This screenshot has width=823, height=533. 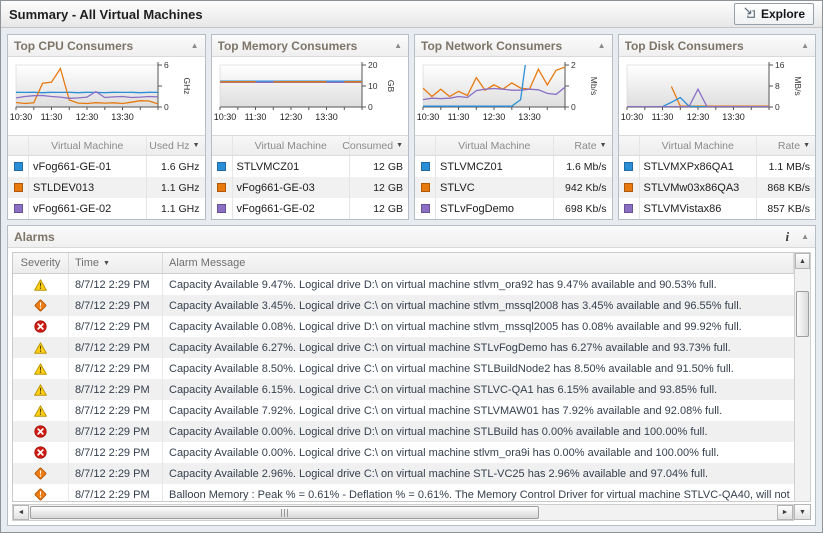 I want to click on value-column-header: Consumed ▼, so click(x=372, y=145).